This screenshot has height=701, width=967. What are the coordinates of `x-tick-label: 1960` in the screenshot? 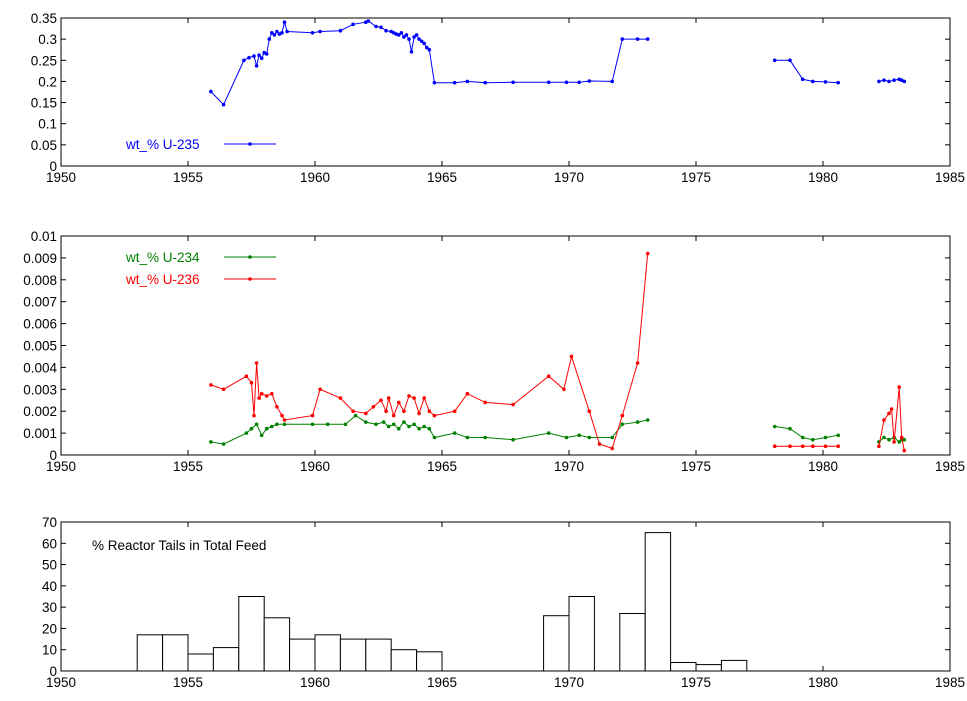 It's located at (315, 466).